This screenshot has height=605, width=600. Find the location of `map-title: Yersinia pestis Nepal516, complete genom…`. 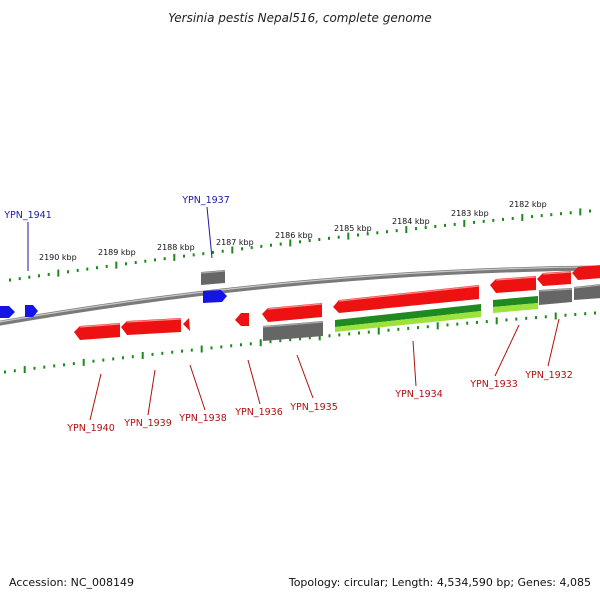

map-title: Yersinia pestis Nepal516, complete genom… is located at coordinates (299, 18).